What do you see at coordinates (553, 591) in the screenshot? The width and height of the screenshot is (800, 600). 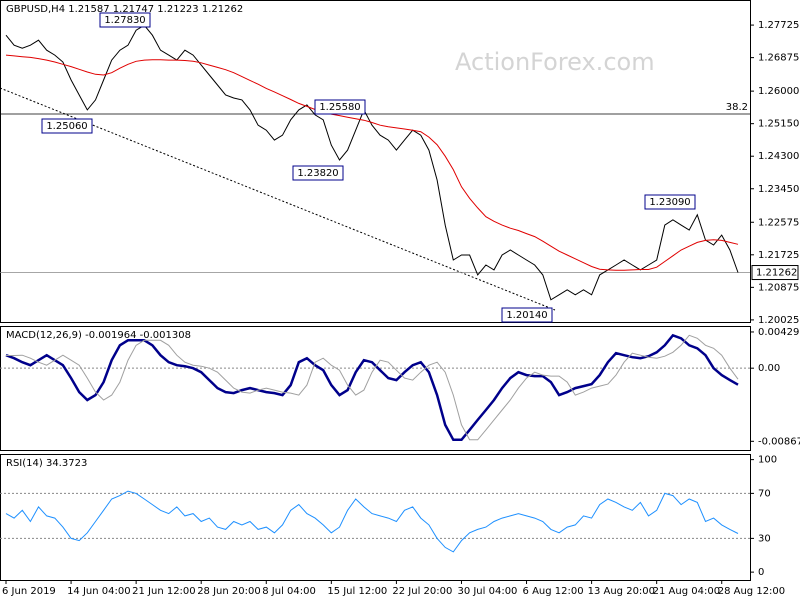 I see `x-tick-label: 6 Aug 12:00` at bounding box center [553, 591].